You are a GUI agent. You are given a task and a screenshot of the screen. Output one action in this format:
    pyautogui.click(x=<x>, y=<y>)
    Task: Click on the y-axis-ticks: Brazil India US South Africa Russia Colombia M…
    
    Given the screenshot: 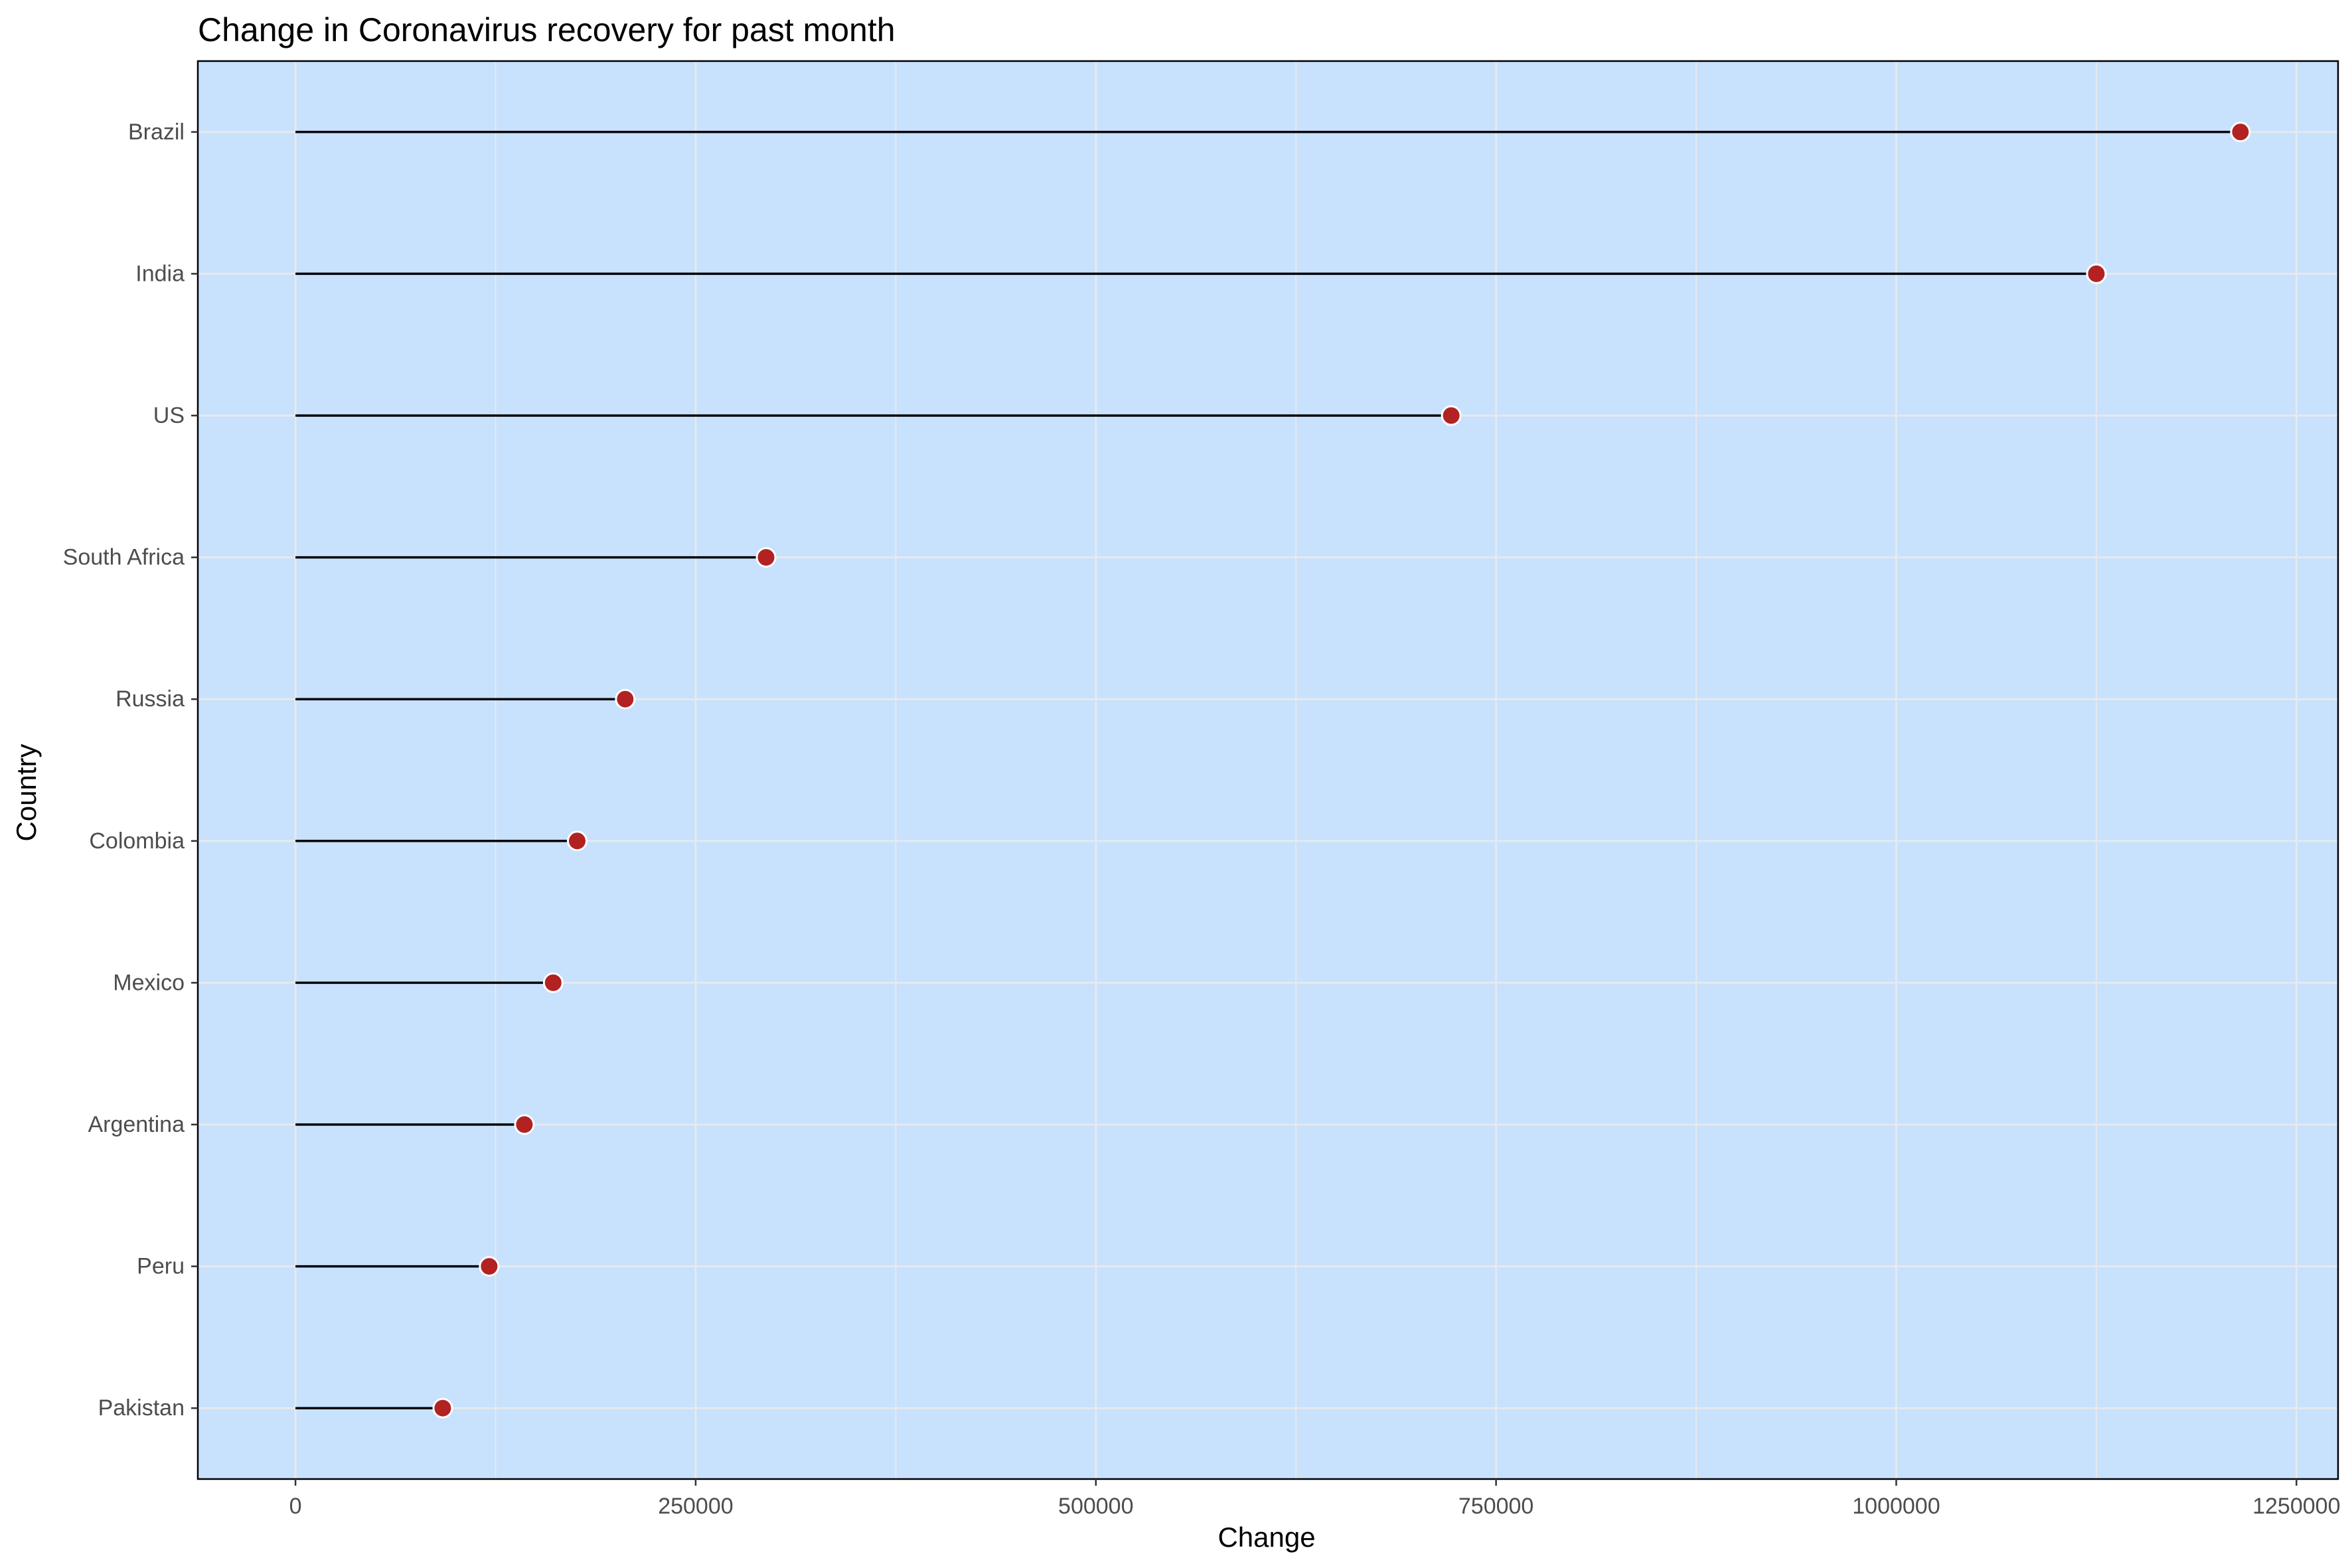 What is the action you would take?
    pyautogui.click(x=131, y=770)
    